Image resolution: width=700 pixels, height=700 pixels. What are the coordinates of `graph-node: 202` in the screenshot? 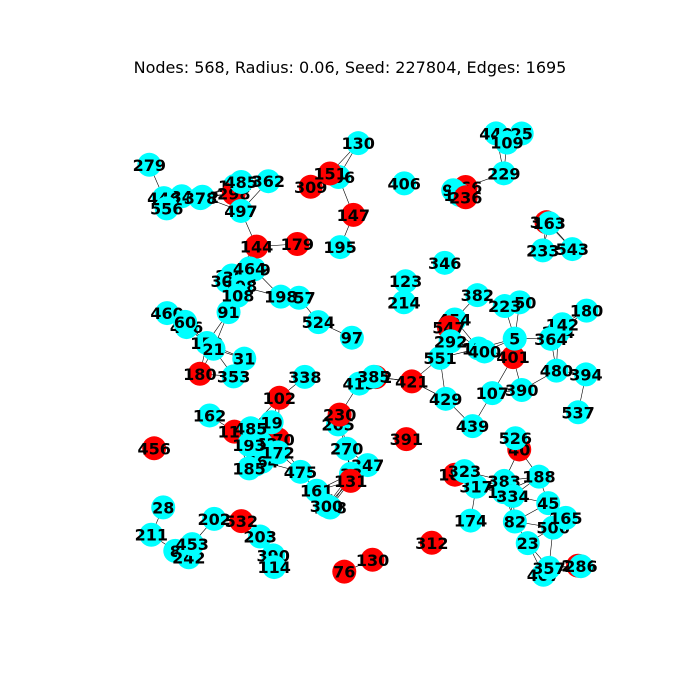 It's located at (214, 518).